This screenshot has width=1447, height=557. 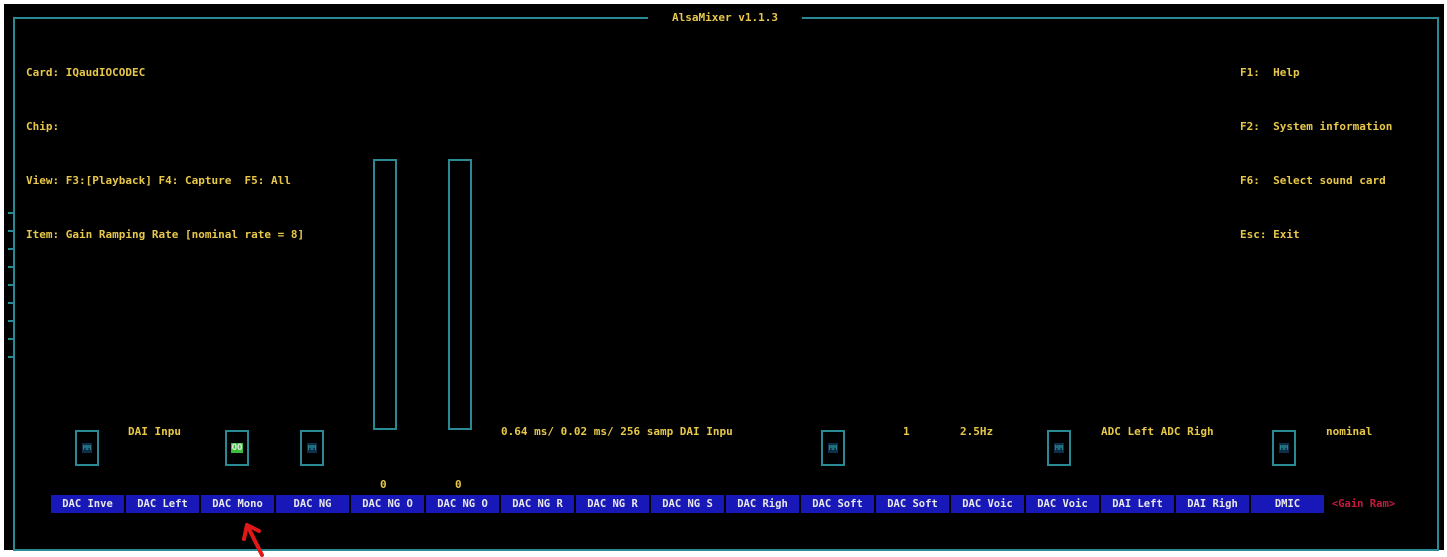 What do you see at coordinates (1212, 504) in the screenshot?
I see `control-dai-righ: DAI Righ` at bounding box center [1212, 504].